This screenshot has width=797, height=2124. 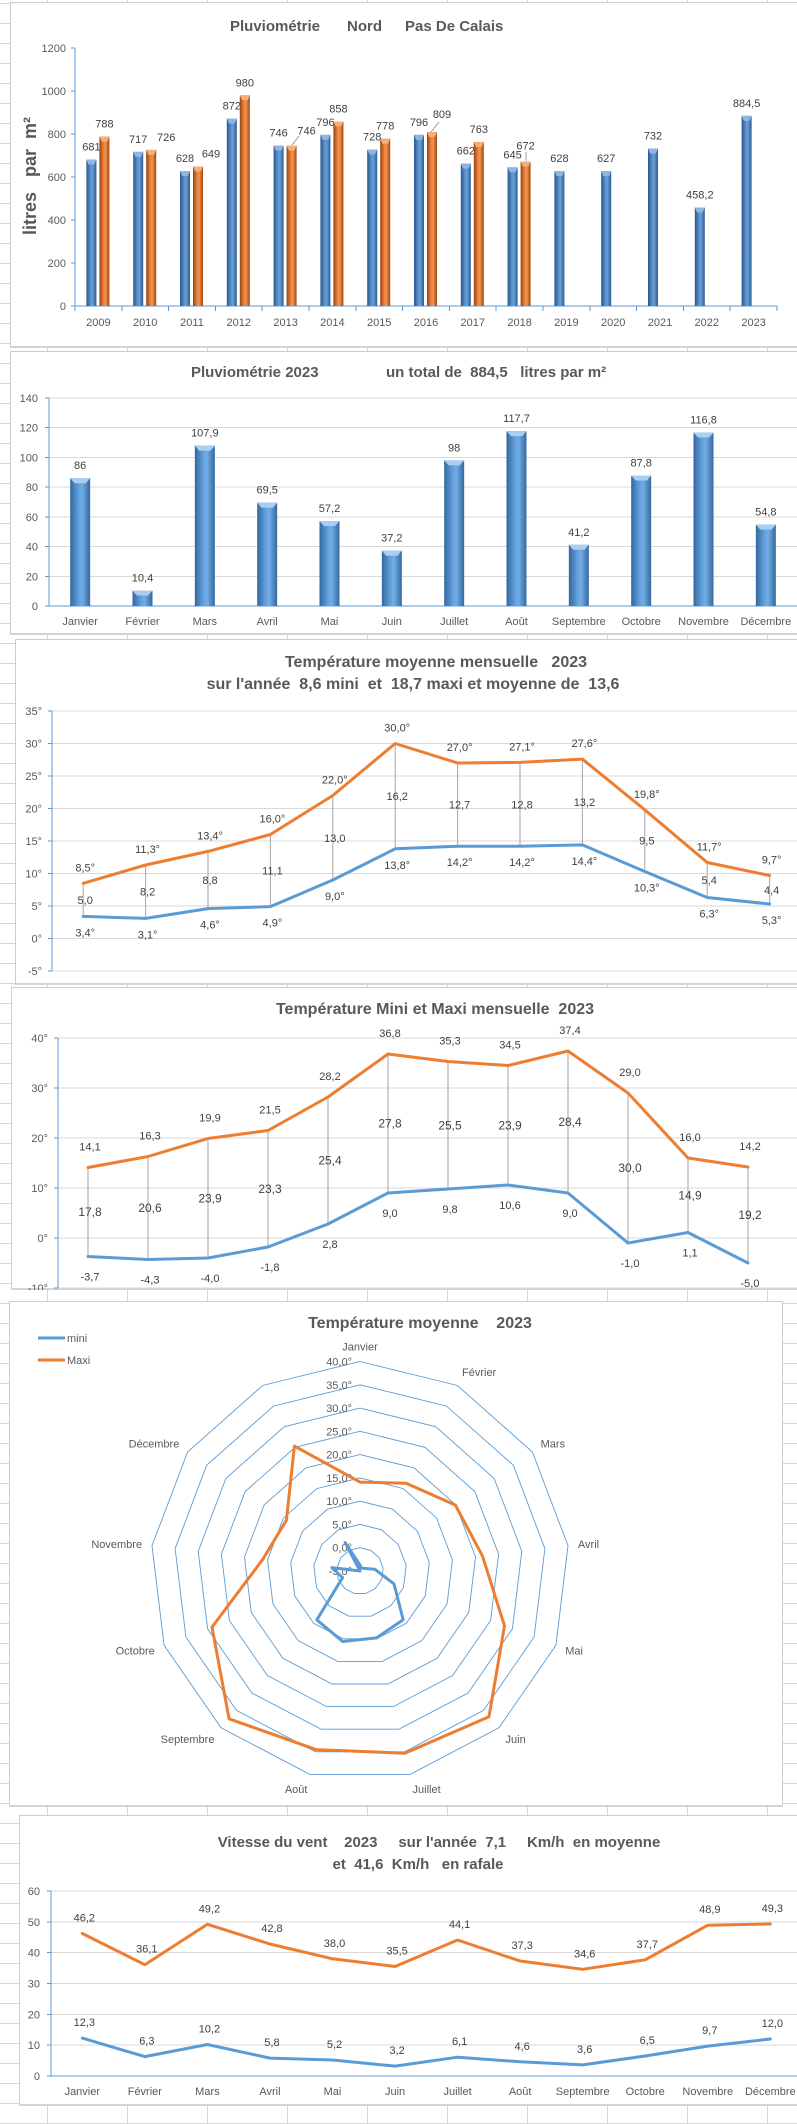 I want to click on data-label-pas-de-calais: 649, so click(x=211, y=154).